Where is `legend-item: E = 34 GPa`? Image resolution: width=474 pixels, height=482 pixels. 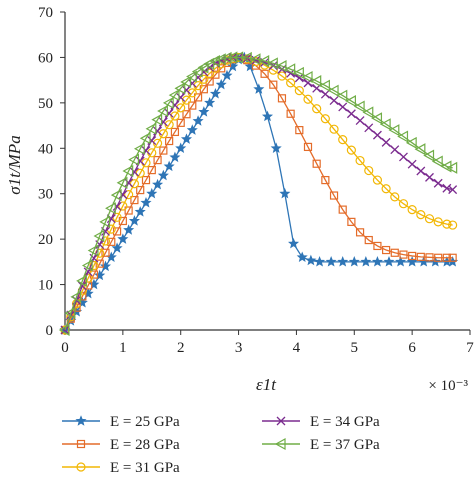
legend-item: E = 34 GPa is located at coordinates (321, 422).